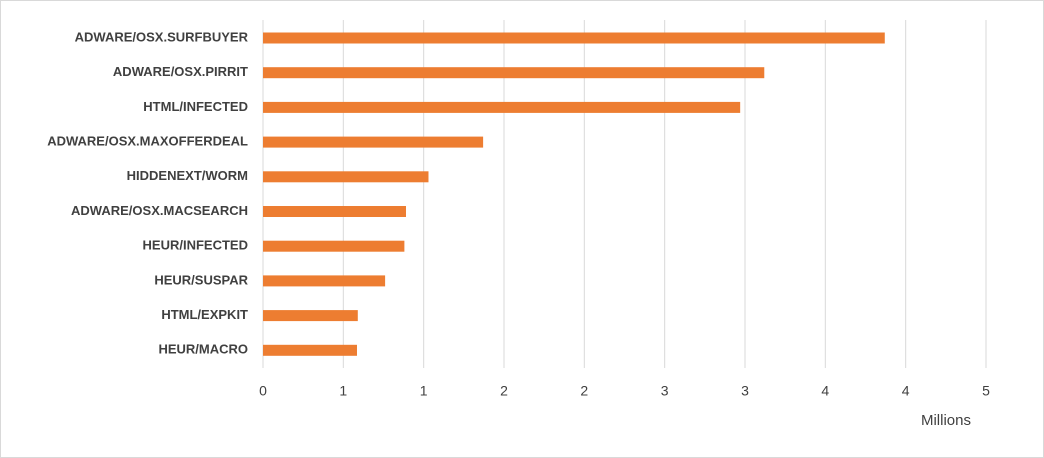 Image resolution: width=1044 pixels, height=458 pixels. What do you see at coordinates (263, 391) in the screenshot?
I see `x-tick-label: 0` at bounding box center [263, 391].